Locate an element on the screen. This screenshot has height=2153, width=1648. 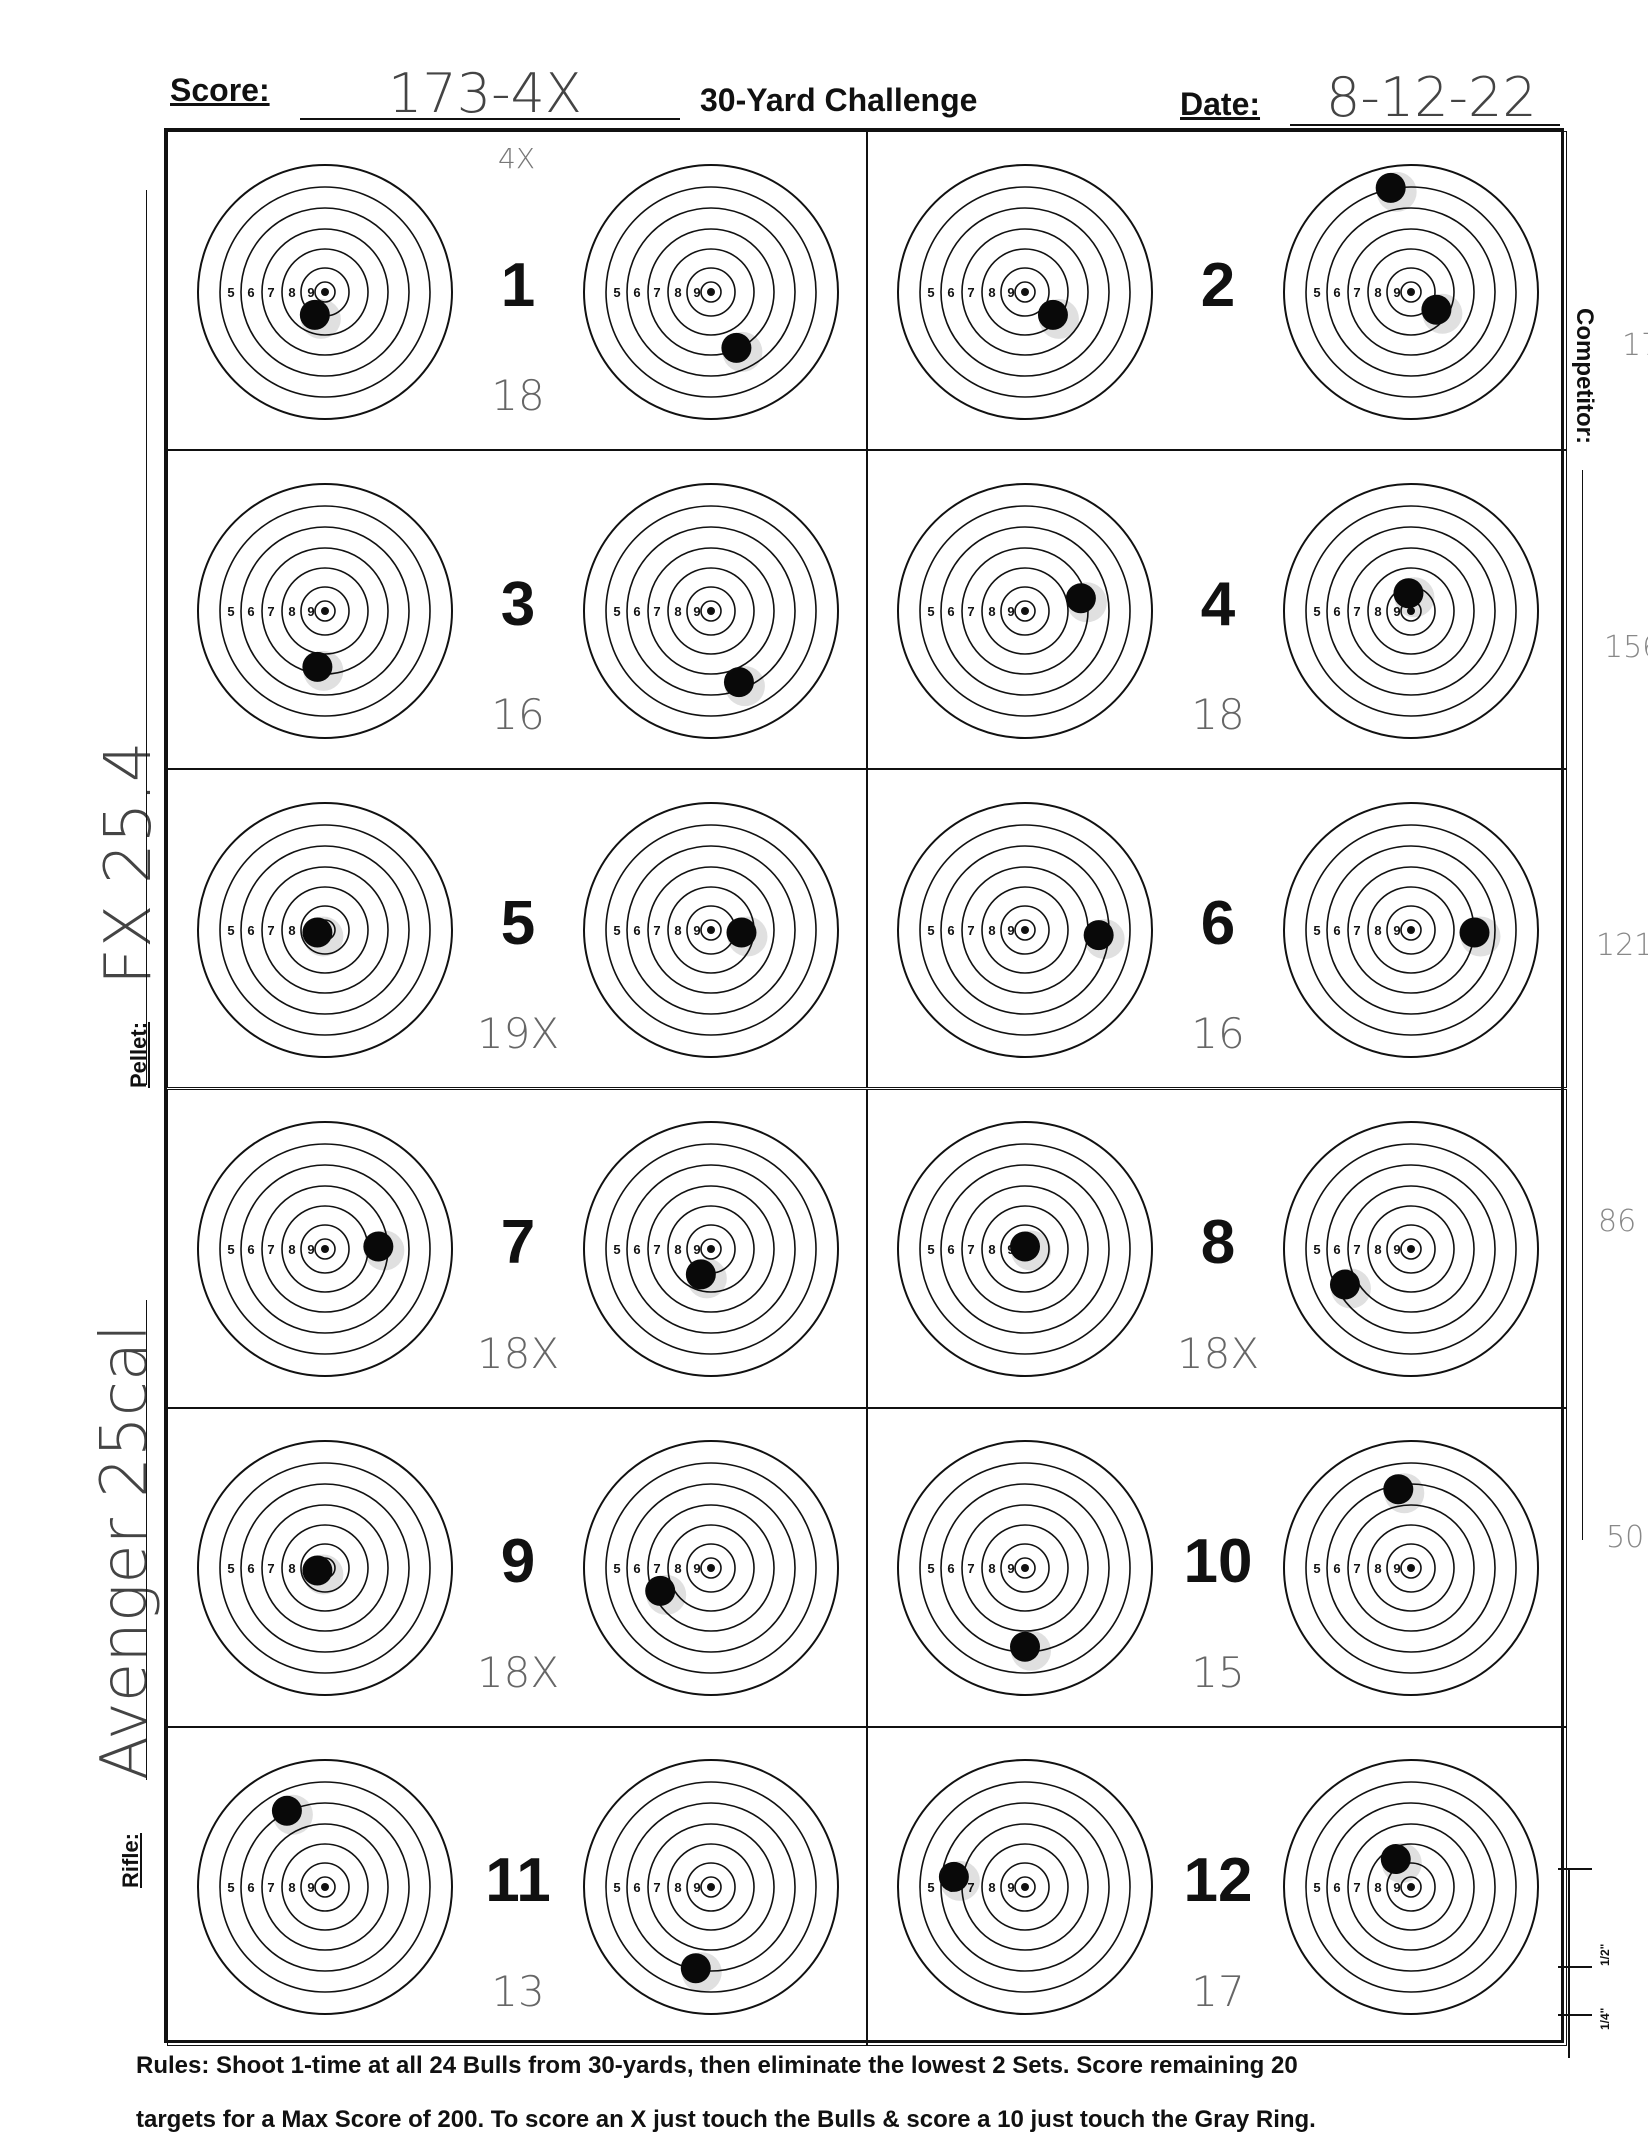
date-label: Date: is located at coordinates (1220, 104).